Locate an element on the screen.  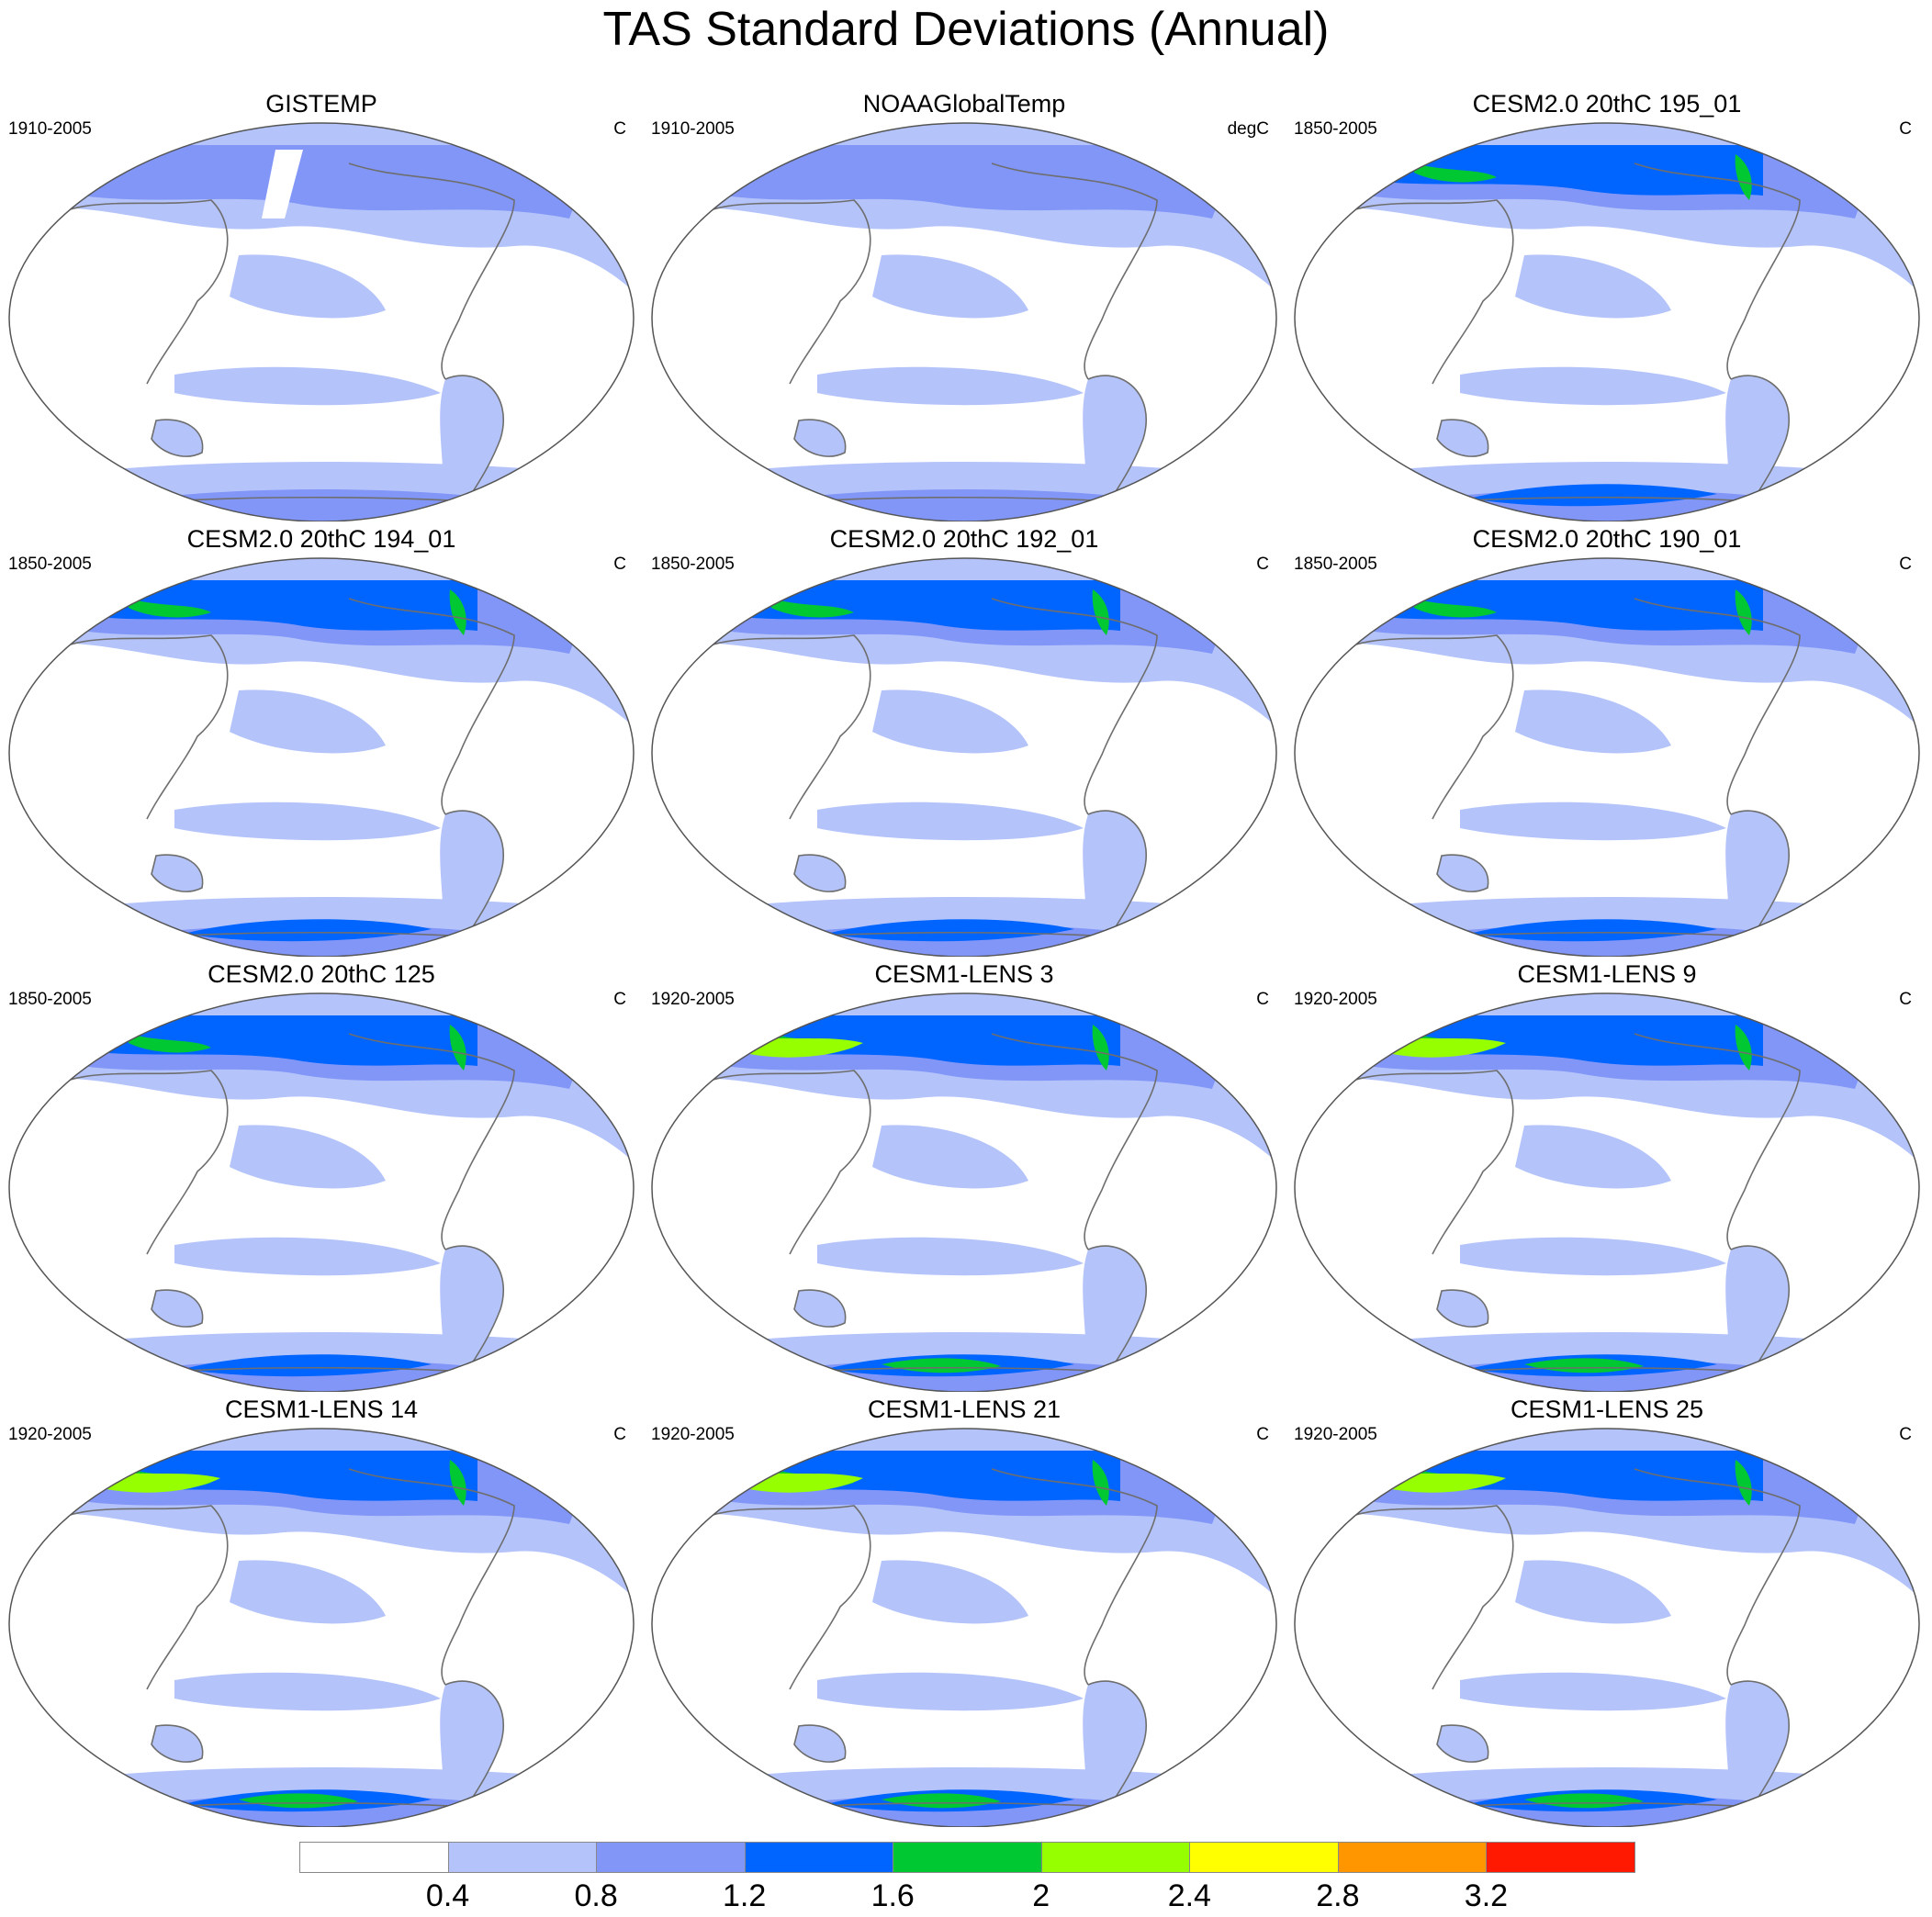
map-panel: CESM2.0 20thC 194_01 1850-2005 C is located at coordinates (321, 741).